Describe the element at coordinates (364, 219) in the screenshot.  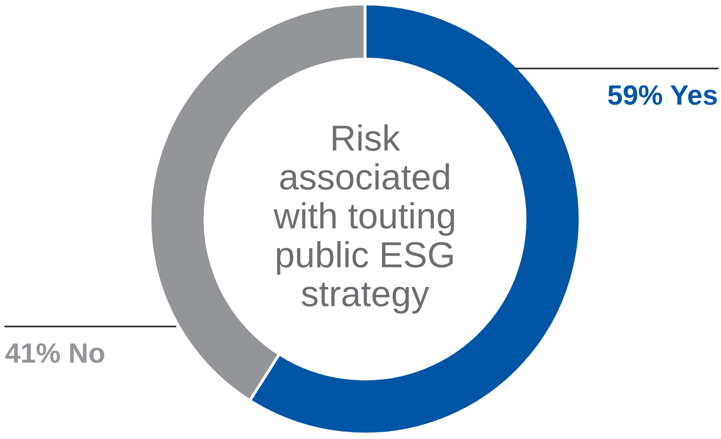
I see `text: Risk associated with touting public ESG strategy` at that location.